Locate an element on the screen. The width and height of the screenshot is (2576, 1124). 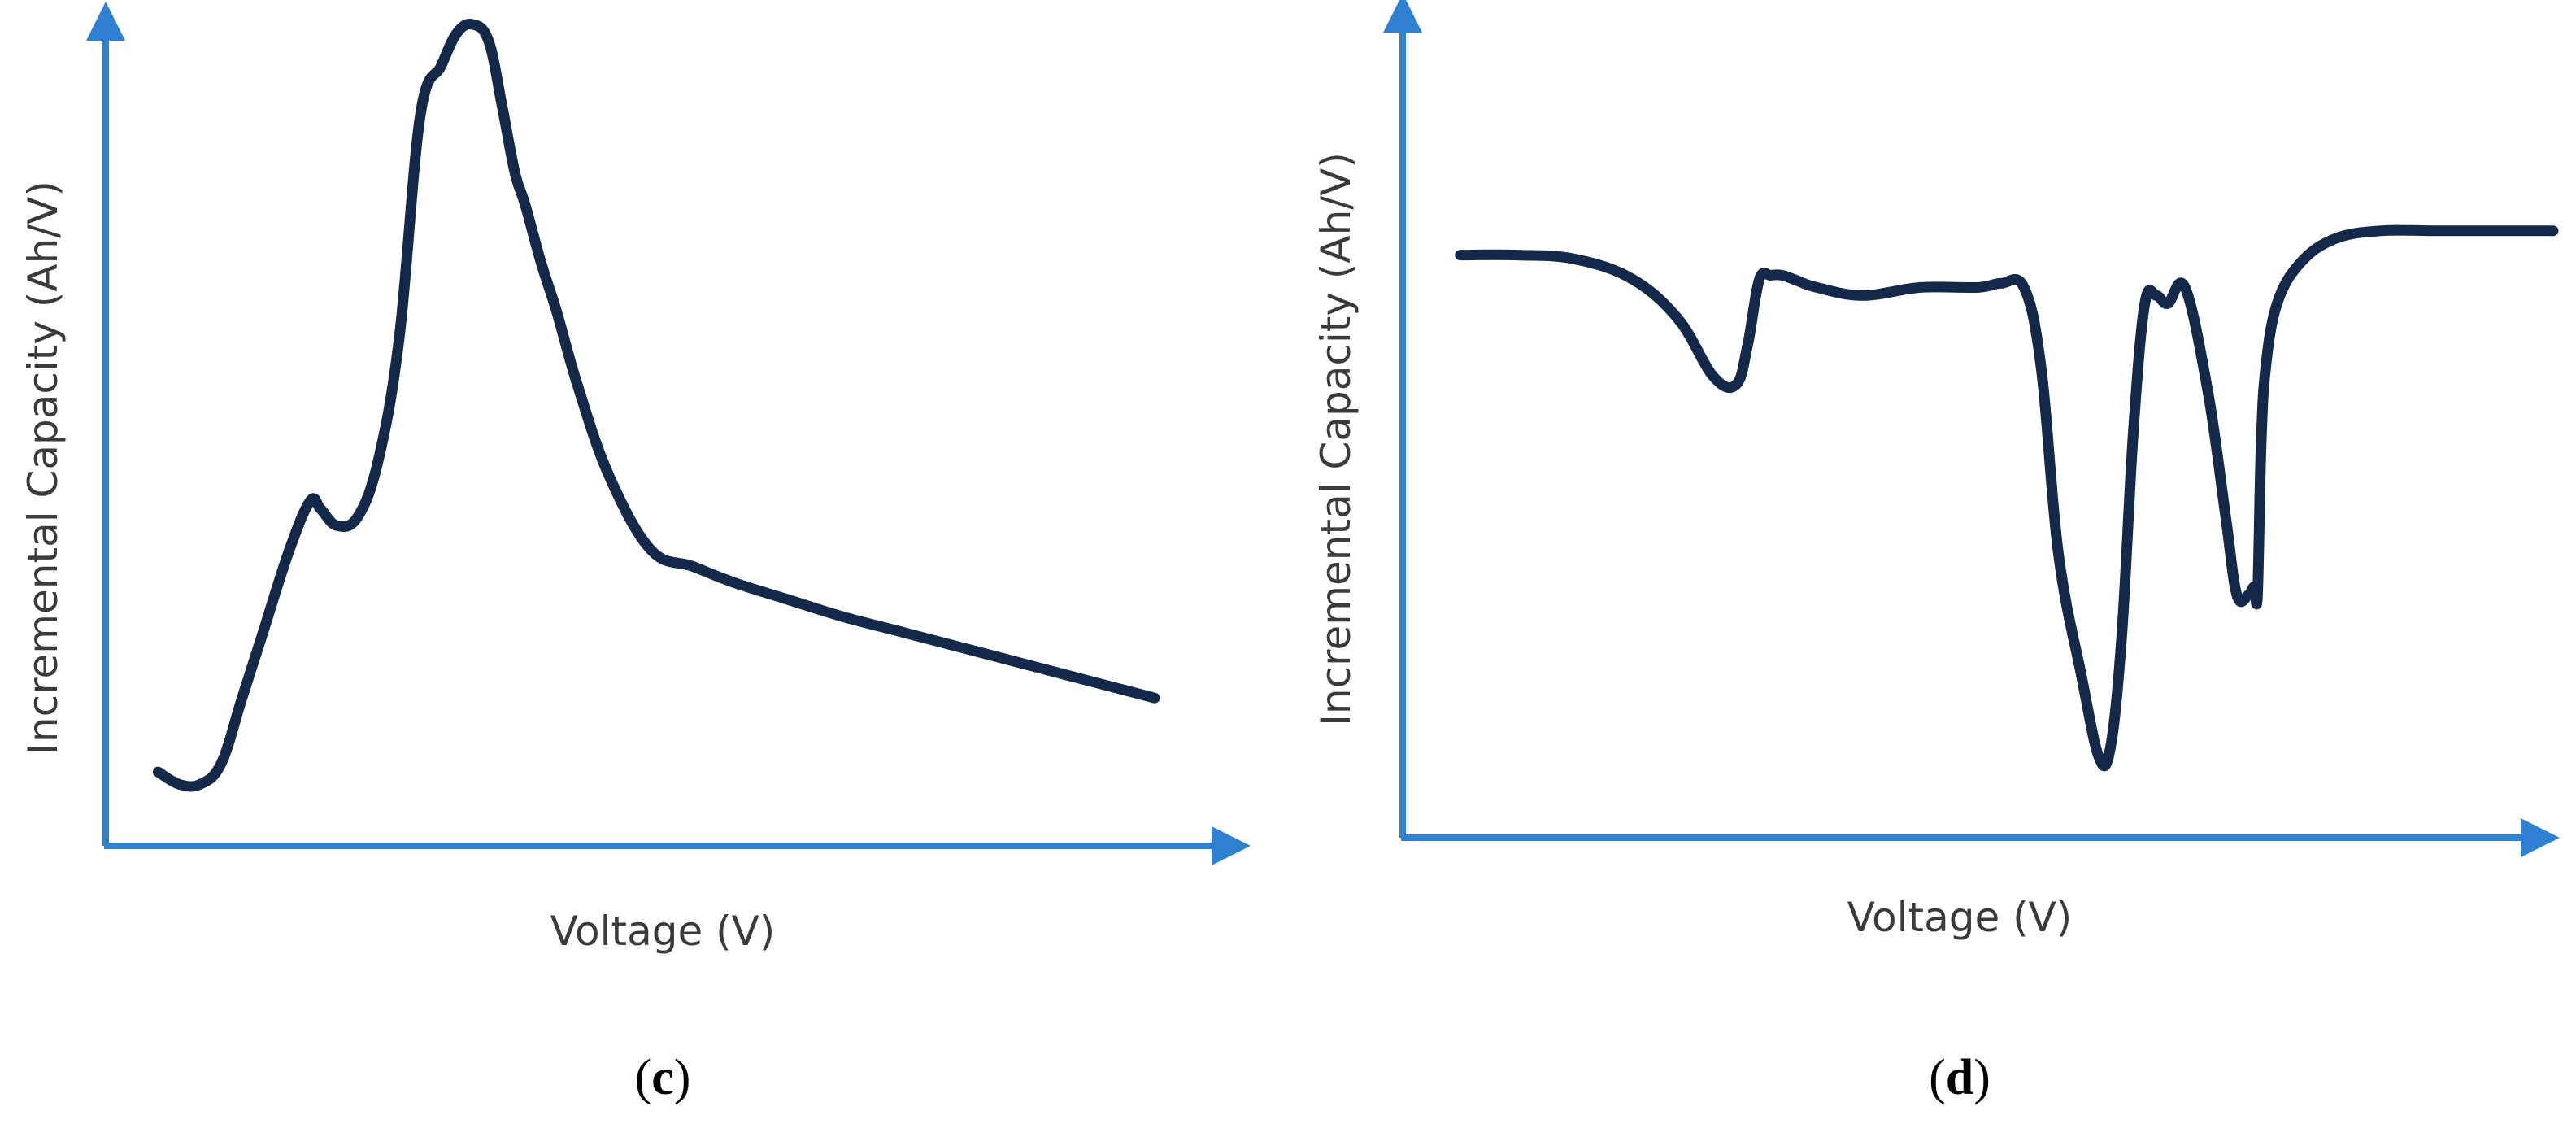
panel-letter-d: d is located at coordinates (1959, 1077).